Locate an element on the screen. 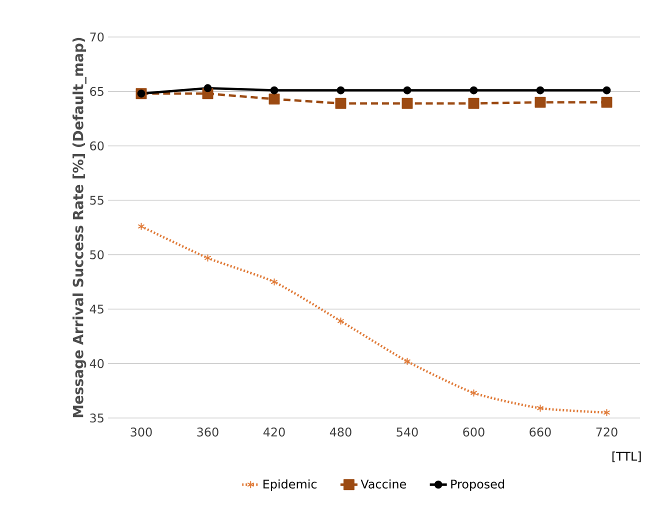 This screenshot has height=525, width=656. x-tick-label: 360 is located at coordinates (207, 432).